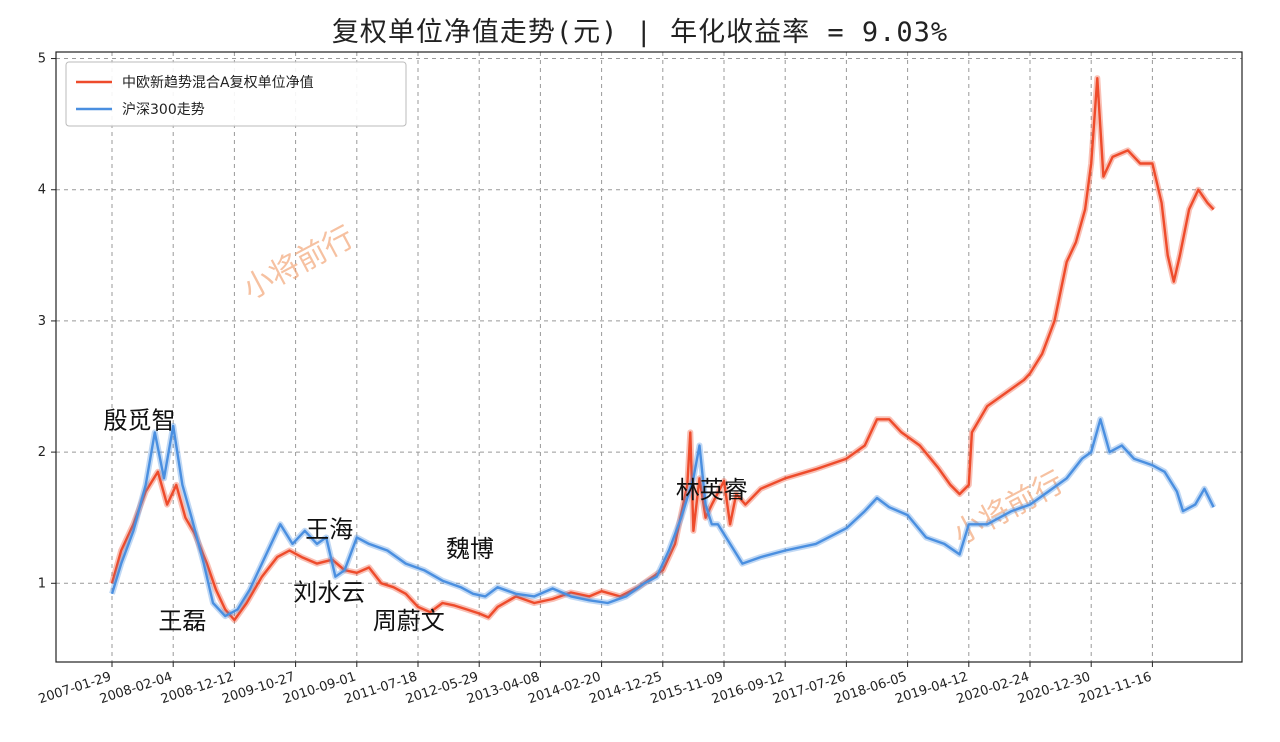  Describe the element at coordinates (329, 592) in the screenshot. I see `manager-annotation: 刘水云` at that location.